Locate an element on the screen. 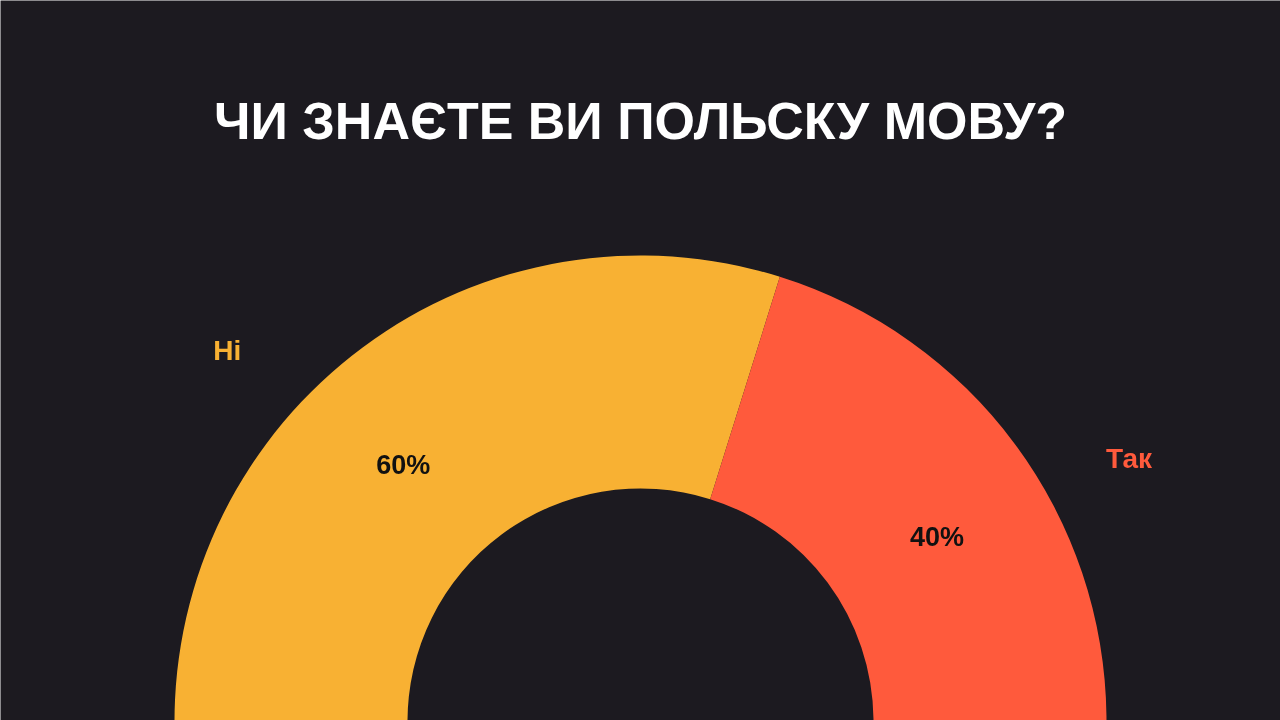 The width and height of the screenshot is (1280, 720). chart-title: ЧИ ЗНАЄТЕ ВИ ПОЛЬСКУ МОВУ? is located at coordinates (640, 120).